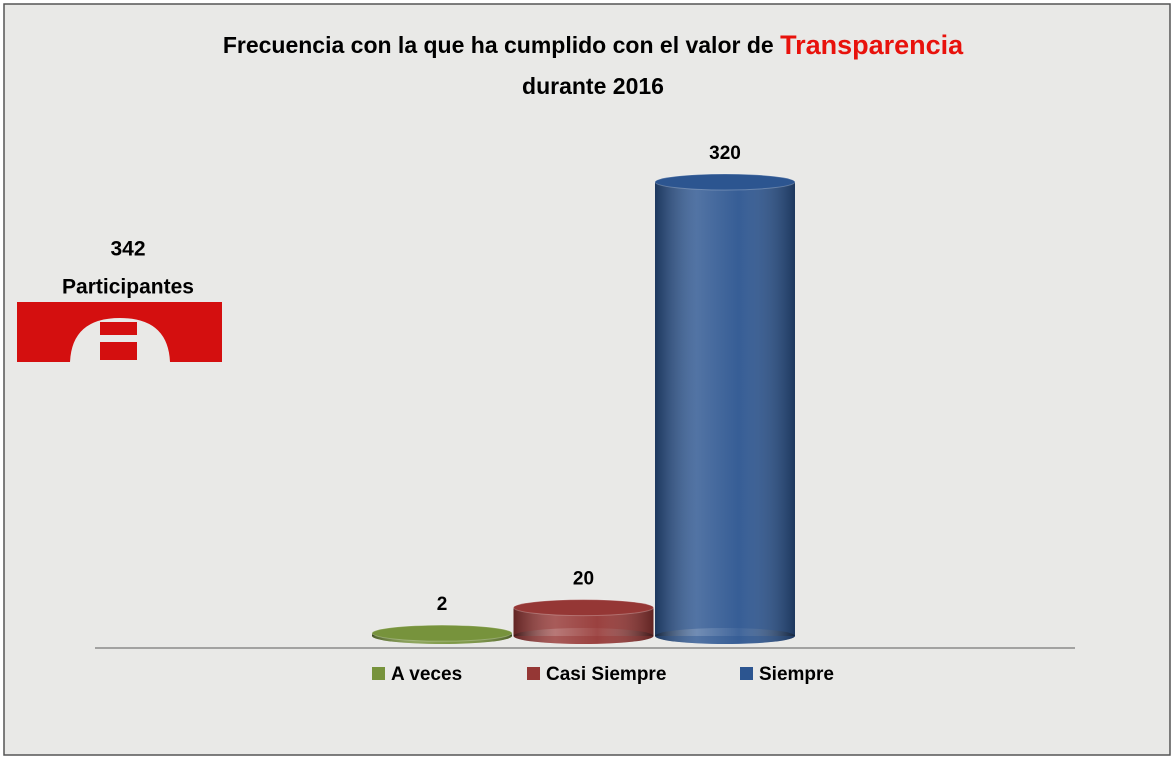  I want to click on chart-subtitle: durante 2016, so click(593, 86).